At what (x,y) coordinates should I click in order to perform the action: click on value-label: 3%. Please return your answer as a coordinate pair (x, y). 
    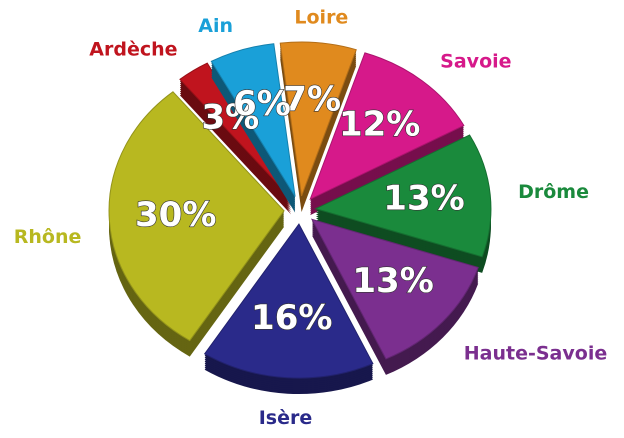
    Looking at the image, I should click on (231, 118).